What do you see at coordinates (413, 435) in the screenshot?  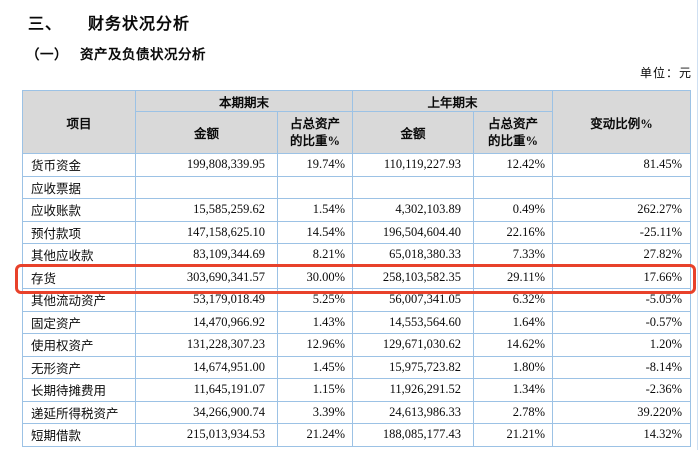 I see `cell-prior-amount: 188,085,177.43` at bounding box center [413, 435].